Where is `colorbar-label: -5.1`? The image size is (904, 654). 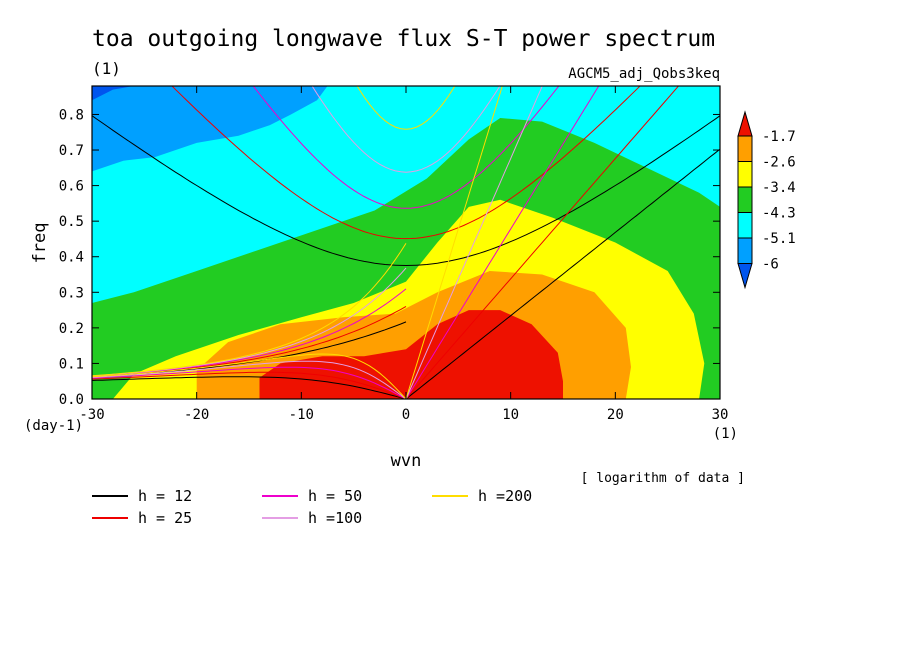
colorbar-label: -5.1 is located at coordinates (779, 239).